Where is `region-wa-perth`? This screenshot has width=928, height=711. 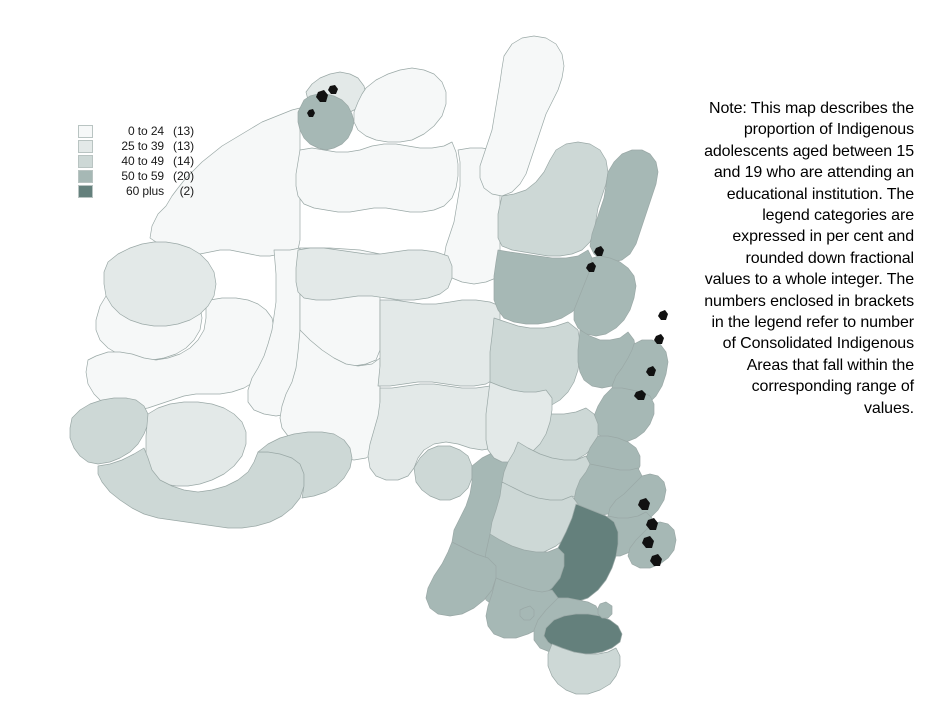
region-wa-perth is located at coordinates (109, 431).